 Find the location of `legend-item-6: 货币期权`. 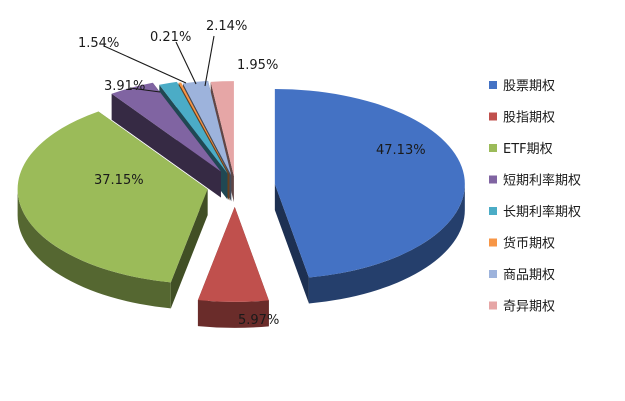

legend-item-6: 货币期权 is located at coordinates (522, 244).